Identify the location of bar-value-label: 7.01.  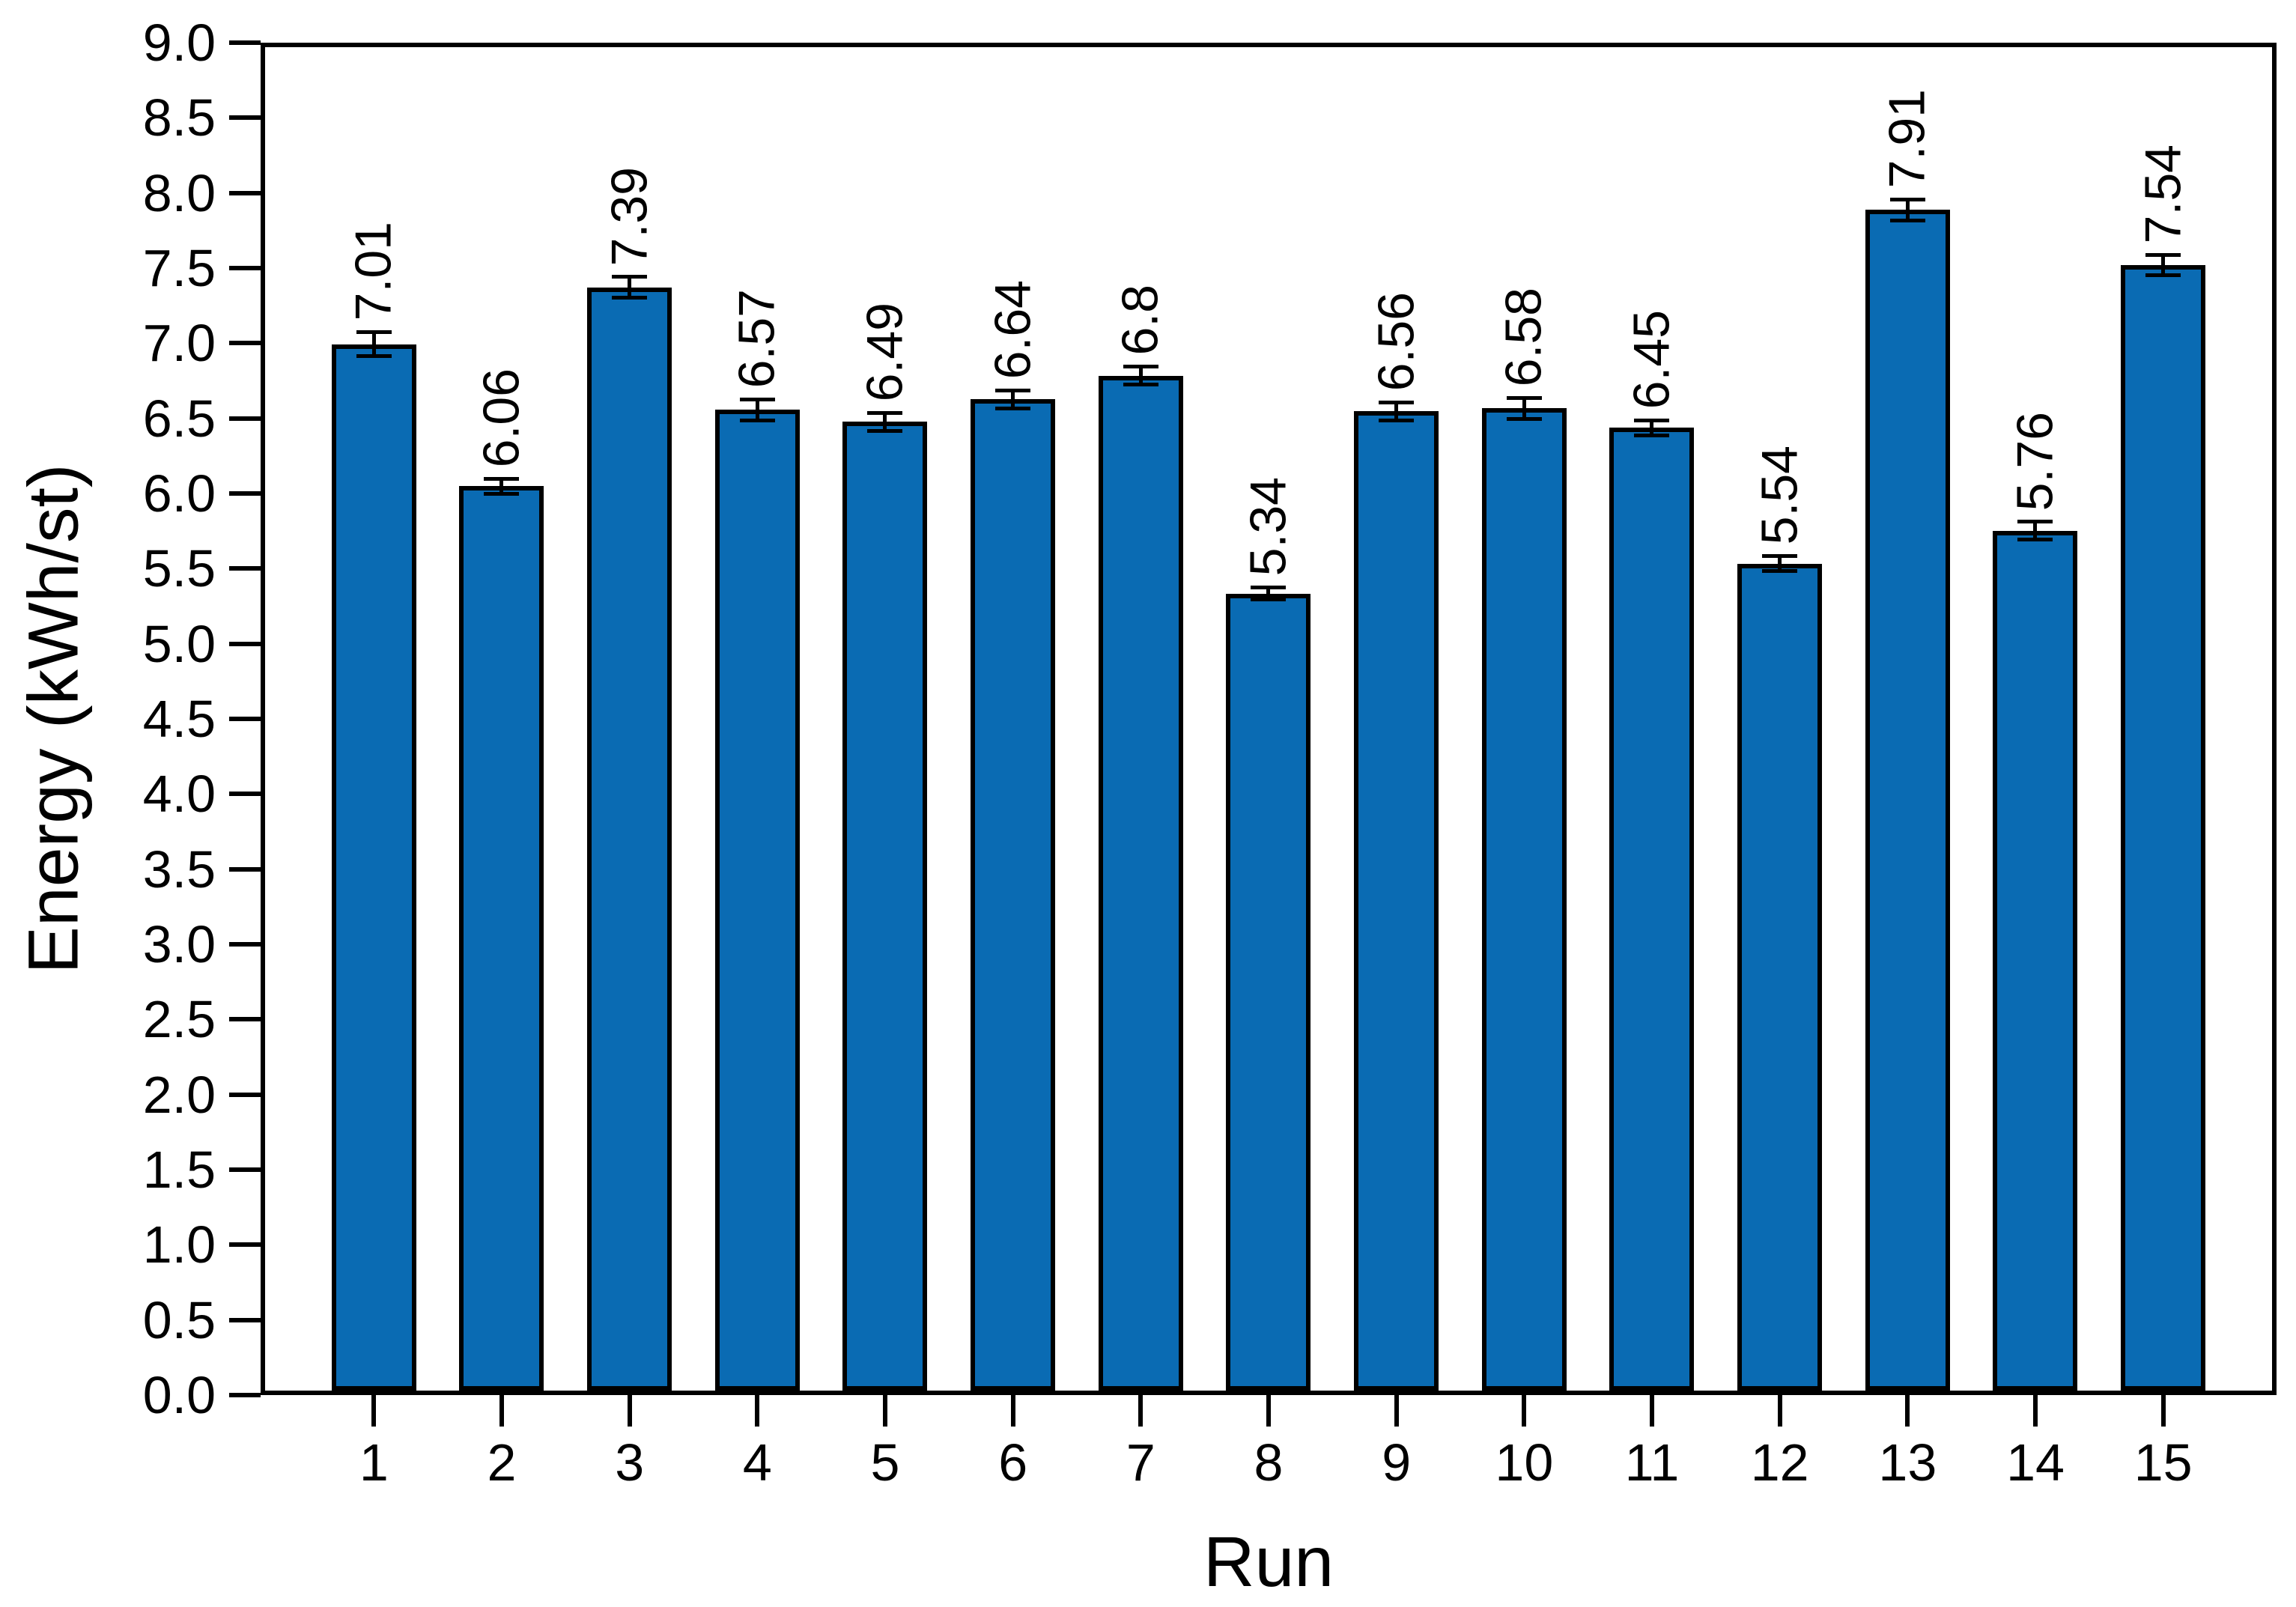
(373, 271).